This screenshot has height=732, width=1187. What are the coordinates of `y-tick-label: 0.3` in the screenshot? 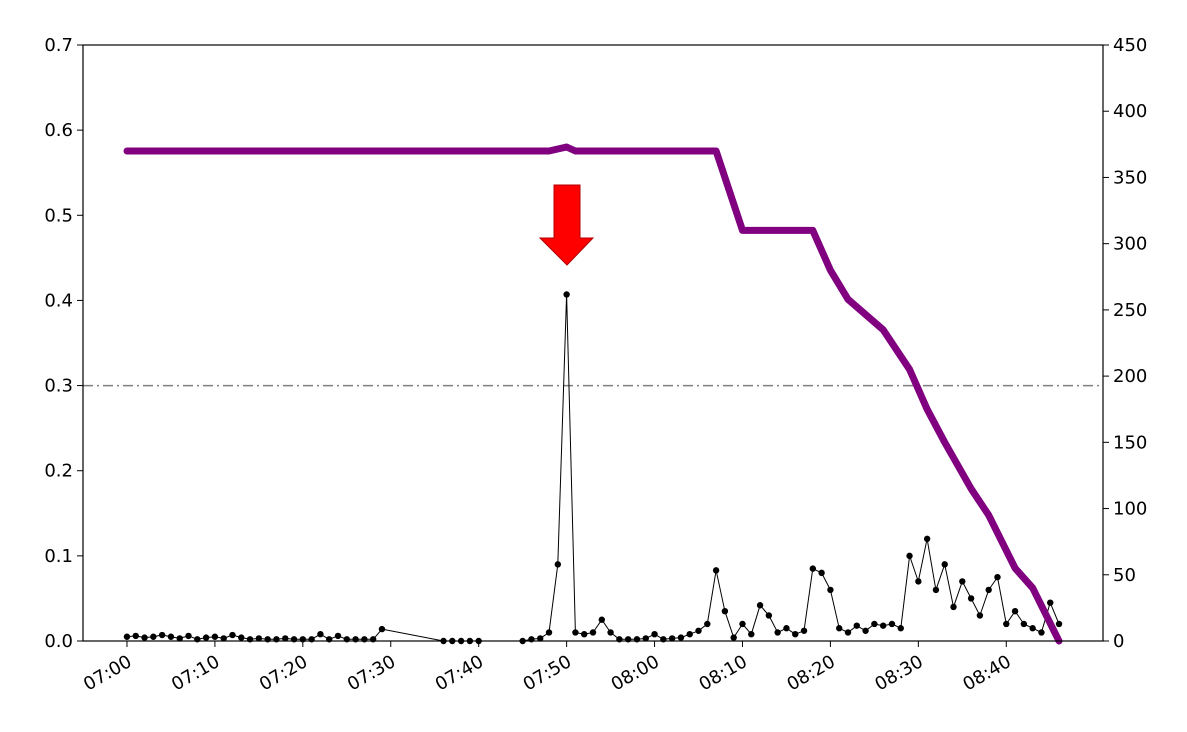 It's located at (58, 386).